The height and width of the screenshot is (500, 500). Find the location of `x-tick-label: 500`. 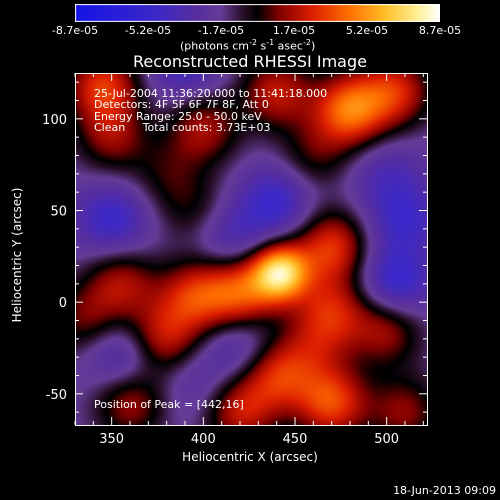

x-tick-label: 500 is located at coordinates (386, 439).